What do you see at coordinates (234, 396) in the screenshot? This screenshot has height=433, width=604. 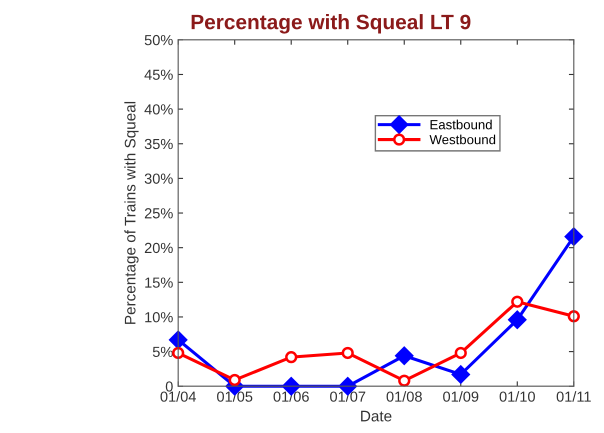 I see `x-tick-label: 01/05` at bounding box center [234, 396].